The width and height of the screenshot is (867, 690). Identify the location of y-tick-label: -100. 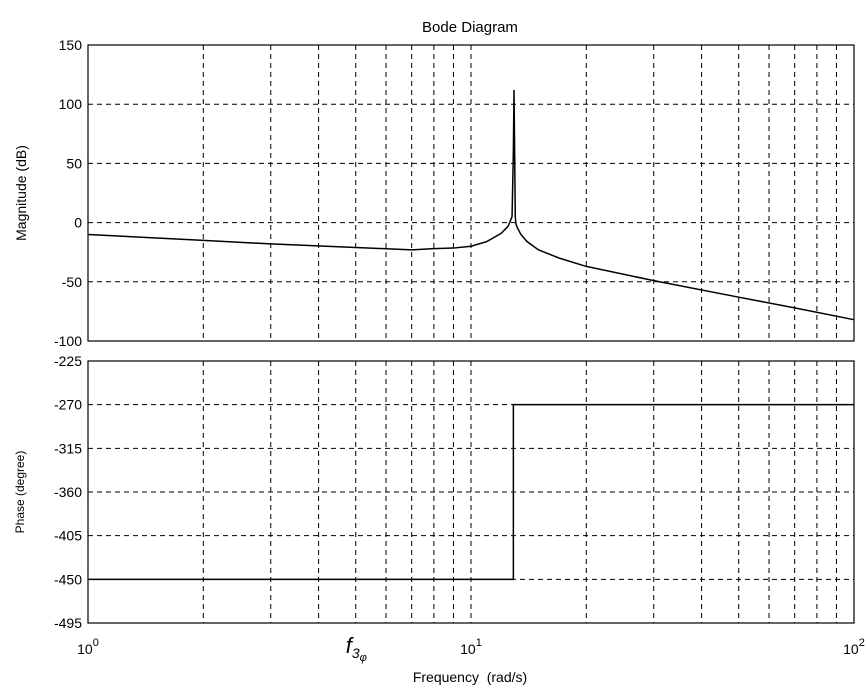
(68, 341).